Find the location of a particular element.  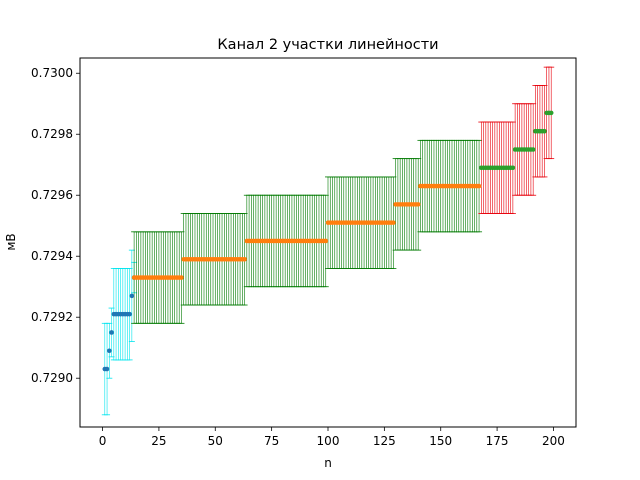

x-tick-label: 175 is located at coordinates (497, 441).